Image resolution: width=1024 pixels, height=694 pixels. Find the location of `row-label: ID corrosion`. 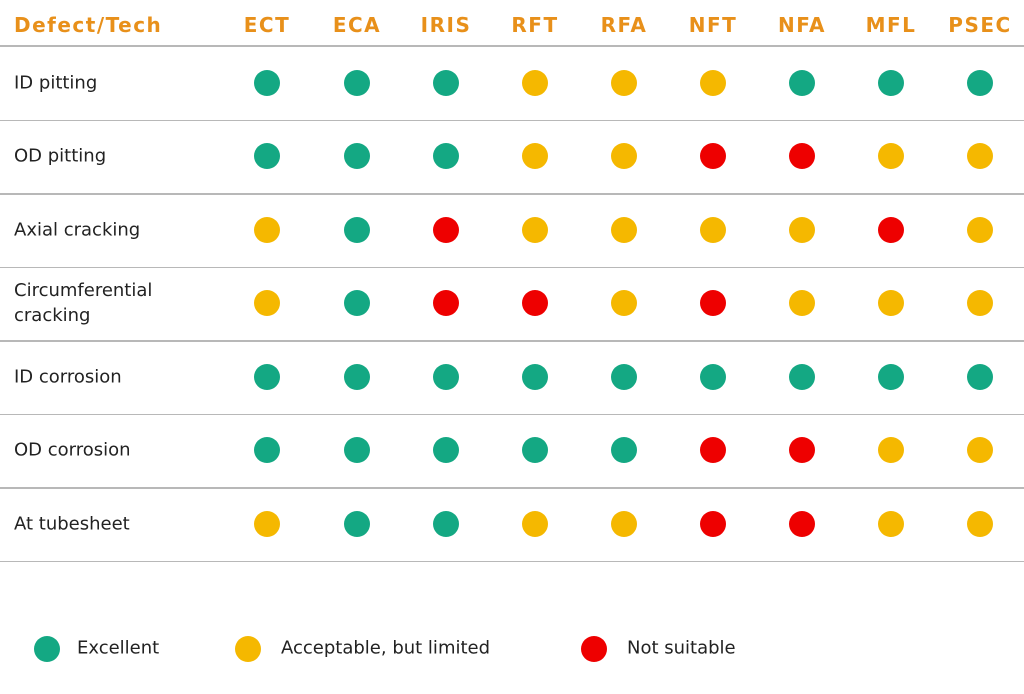

row-label: ID corrosion is located at coordinates (68, 377).